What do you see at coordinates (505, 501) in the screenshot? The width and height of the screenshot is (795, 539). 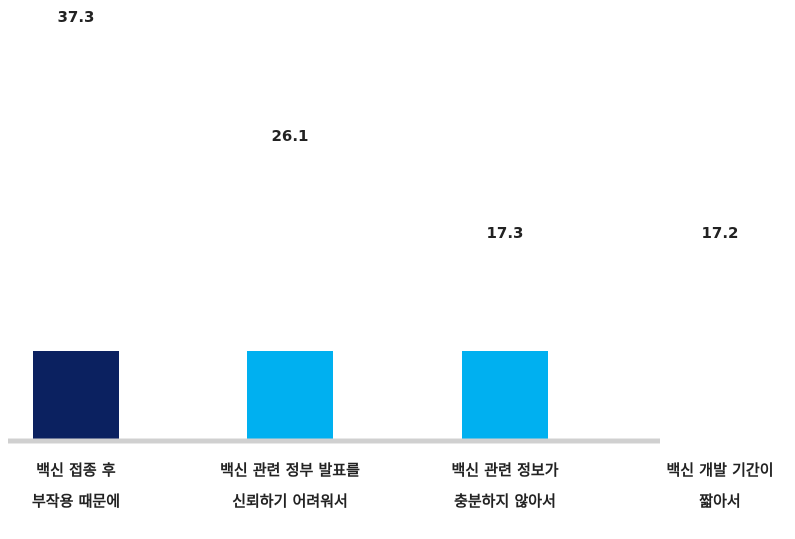 I see `category-label-3-line-2: 충분하지 않아서` at bounding box center [505, 501].